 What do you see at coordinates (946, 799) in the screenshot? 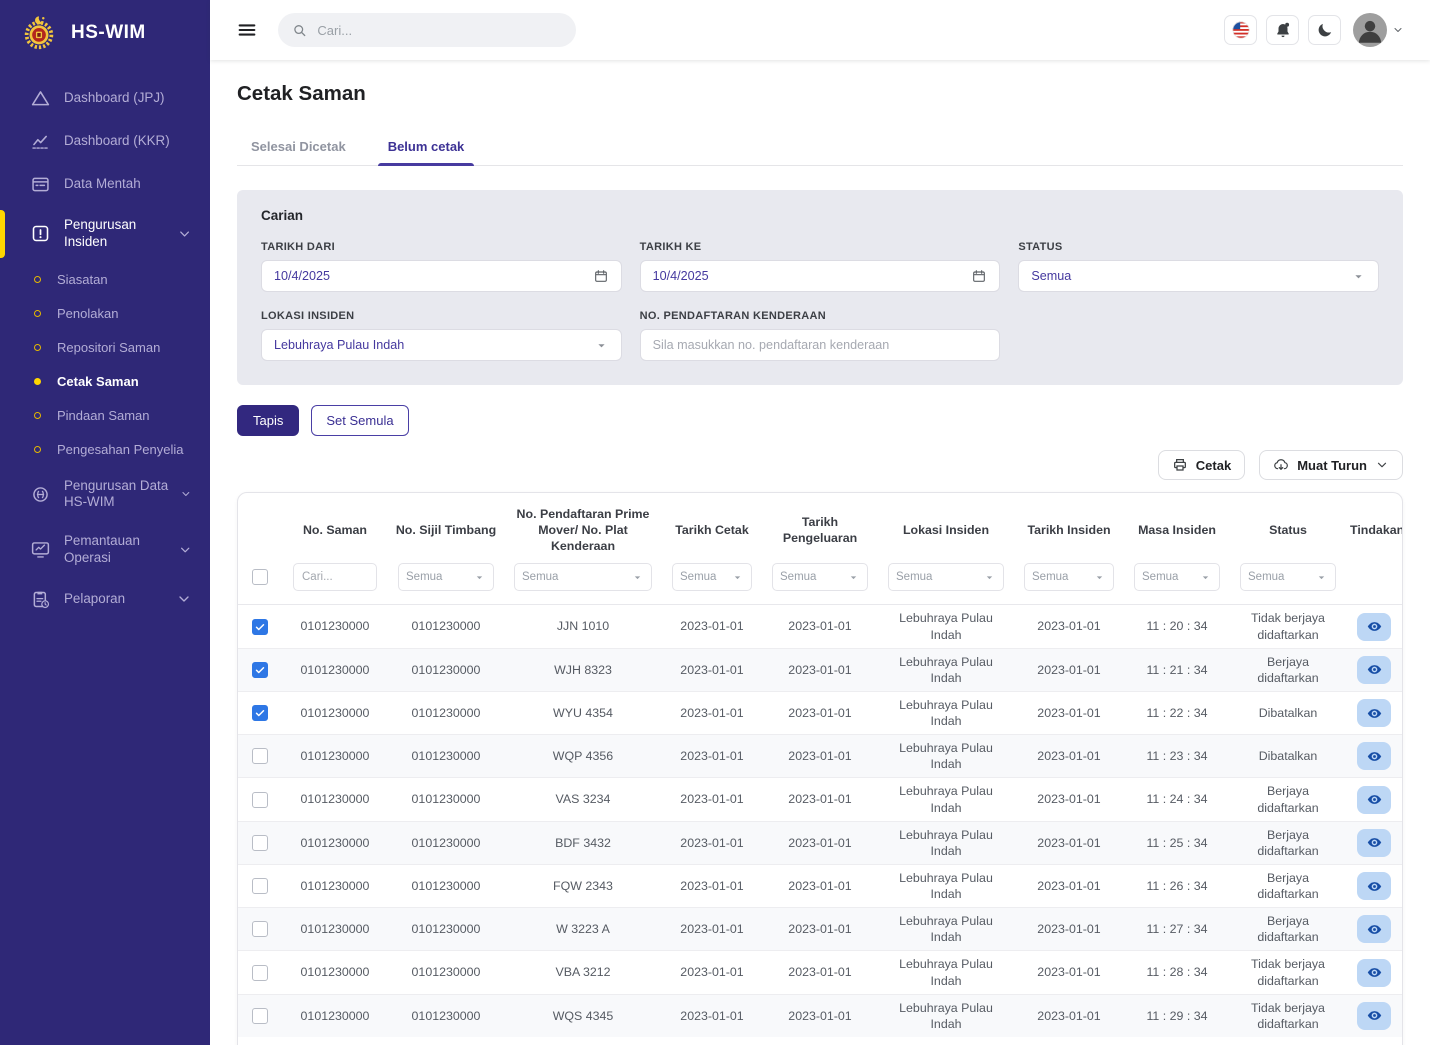
I see `cell-lokasi-insiden: Lebuhraya Pulau Indah` at bounding box center [946, 799].